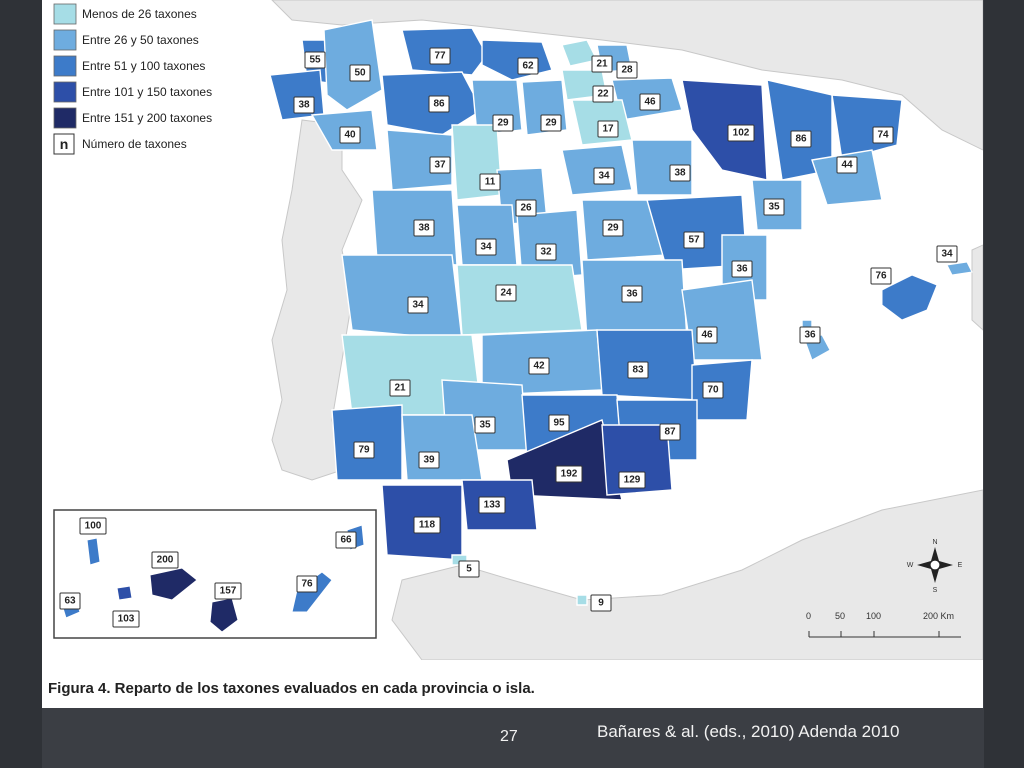 The width and height of the screenshot is (1024, 768). I want to click on canary-count-value: 157, so click(228, 591).